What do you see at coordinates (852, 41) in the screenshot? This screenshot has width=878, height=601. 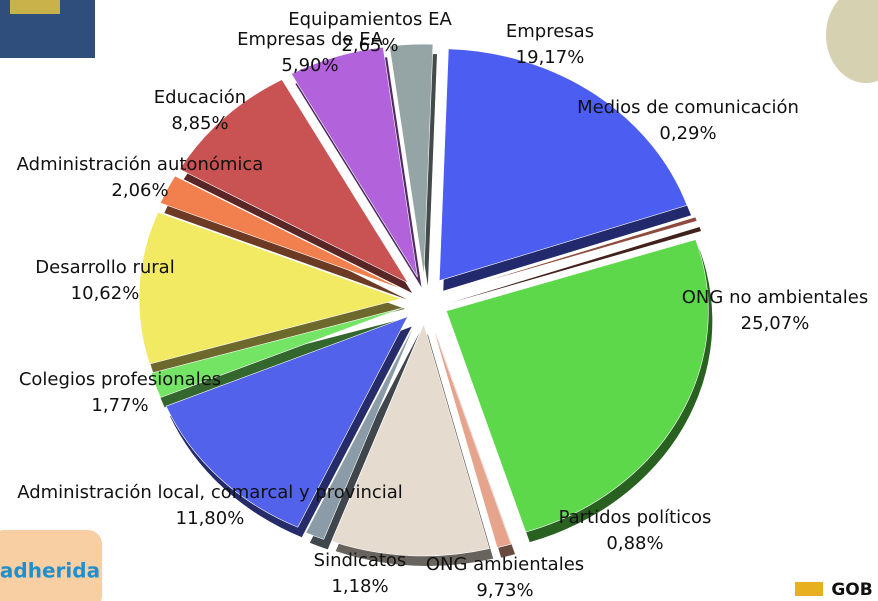 I see `leaf-decoration` at bounding box center [852, 41].